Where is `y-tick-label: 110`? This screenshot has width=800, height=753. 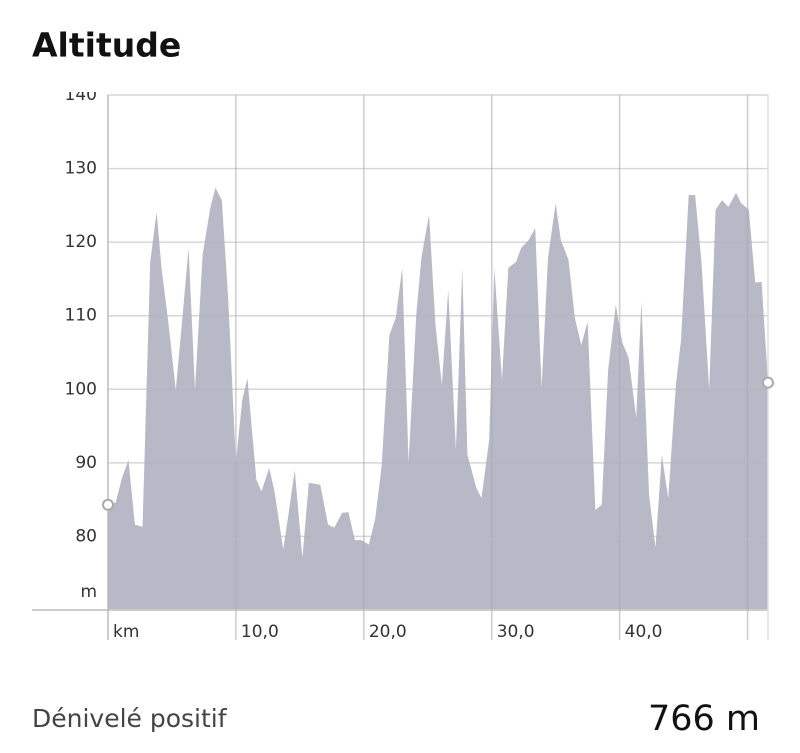 y-tick-label: 110 is located at coordinates (81, 316).